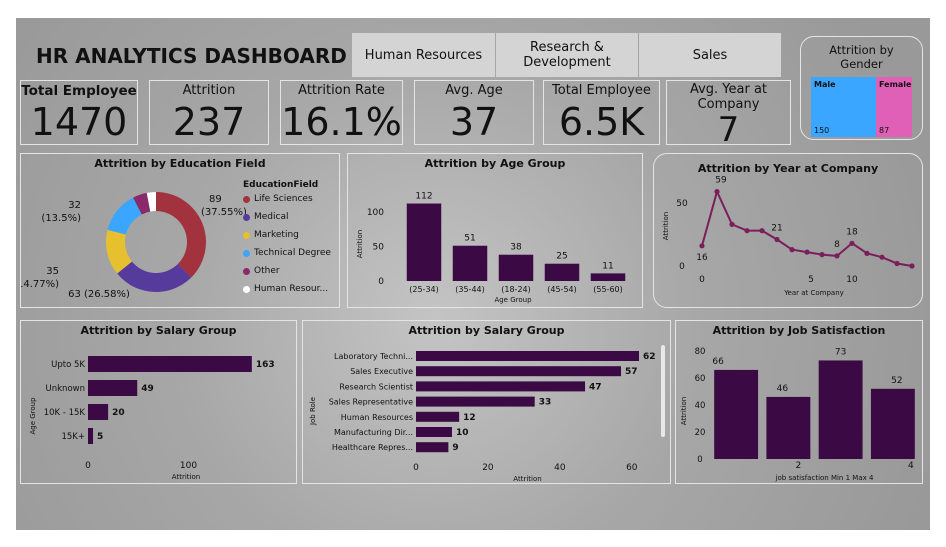 This screenshot has width=946, height=547. Describe the element at coordinates (281, 185) in the screenshot. I see `legend-title: EducationField` at that location.